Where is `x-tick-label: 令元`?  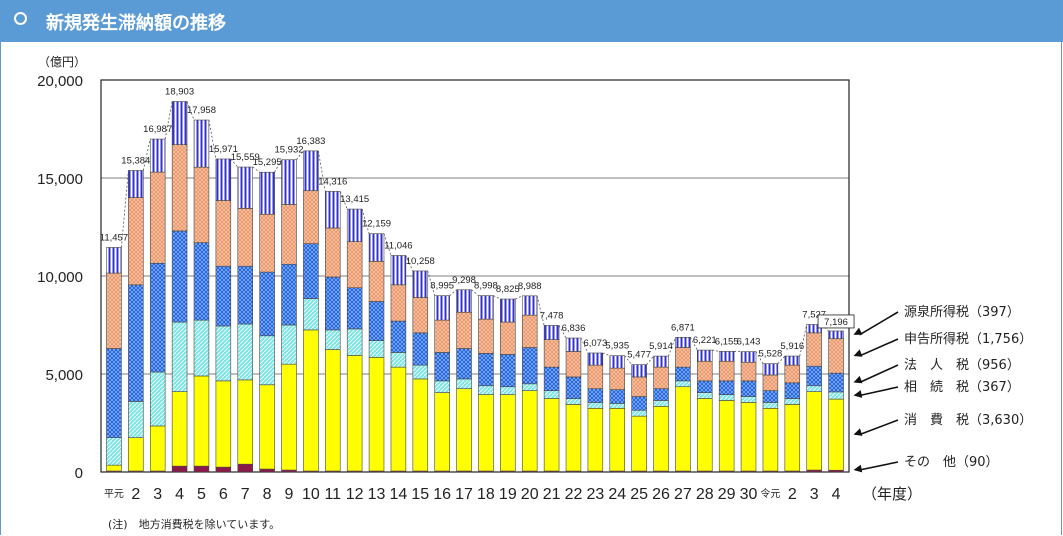 x-tick-label: 令元 is located at coordinates (770, 493).